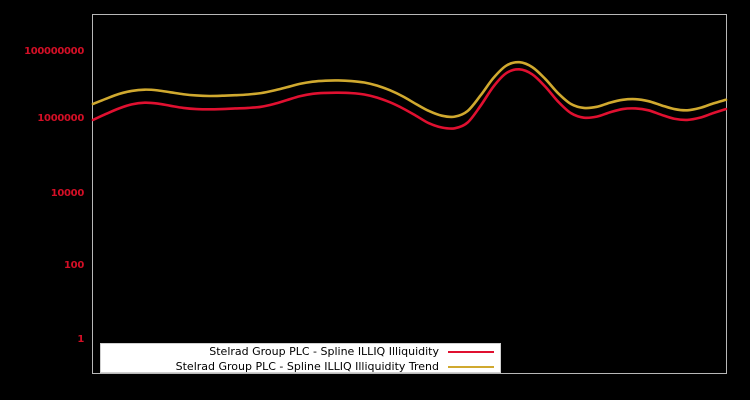 The height and width of the screenshot is (400, 750). What do you see at coordinates (60, 118) in the screenshot?
I see `ytick-label-1000000: 1000000` at bounding box center [60, 118].